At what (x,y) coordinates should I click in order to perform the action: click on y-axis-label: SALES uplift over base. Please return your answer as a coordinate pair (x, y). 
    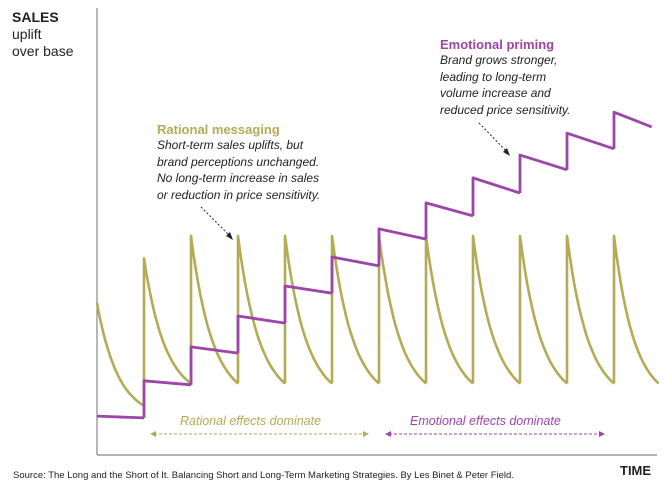
    Looking at the image, I should click on (42, 34).